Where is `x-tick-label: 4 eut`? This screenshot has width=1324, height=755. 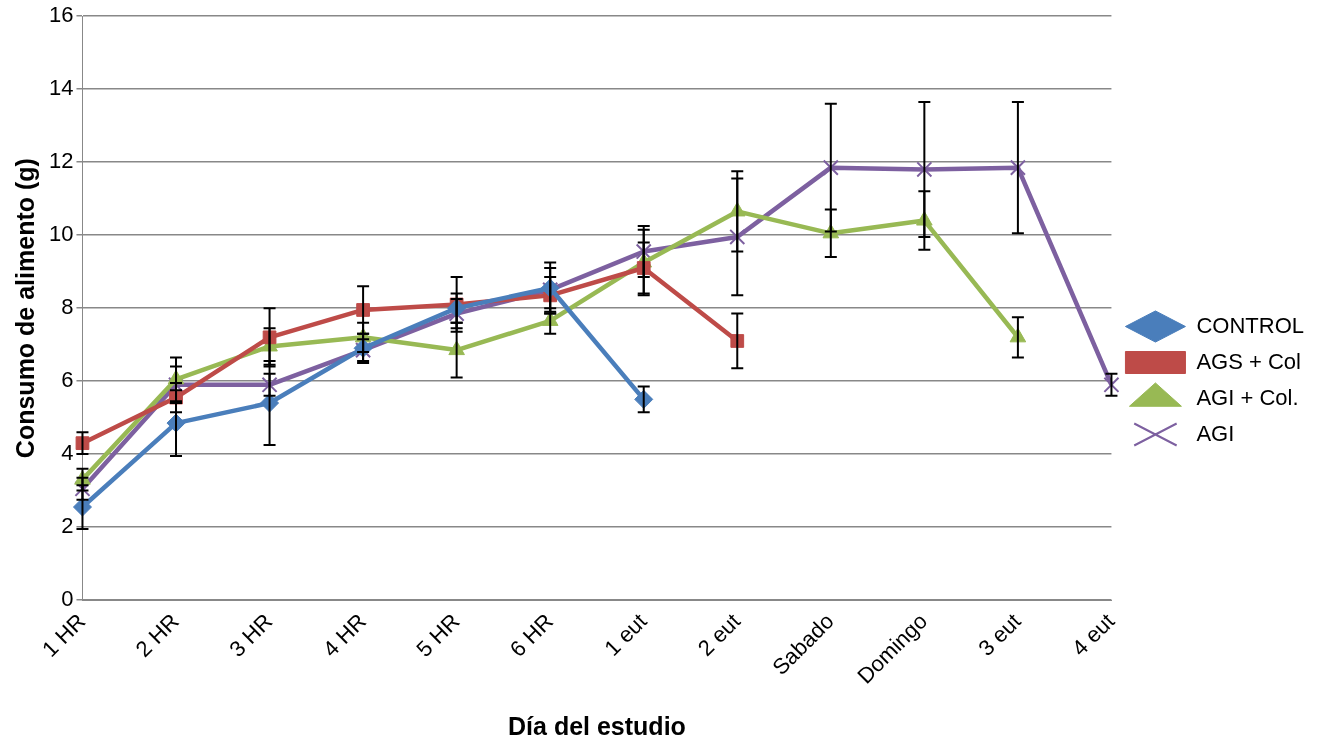 x-tick-label: 4 eut is located at coordinates (1093, 634).